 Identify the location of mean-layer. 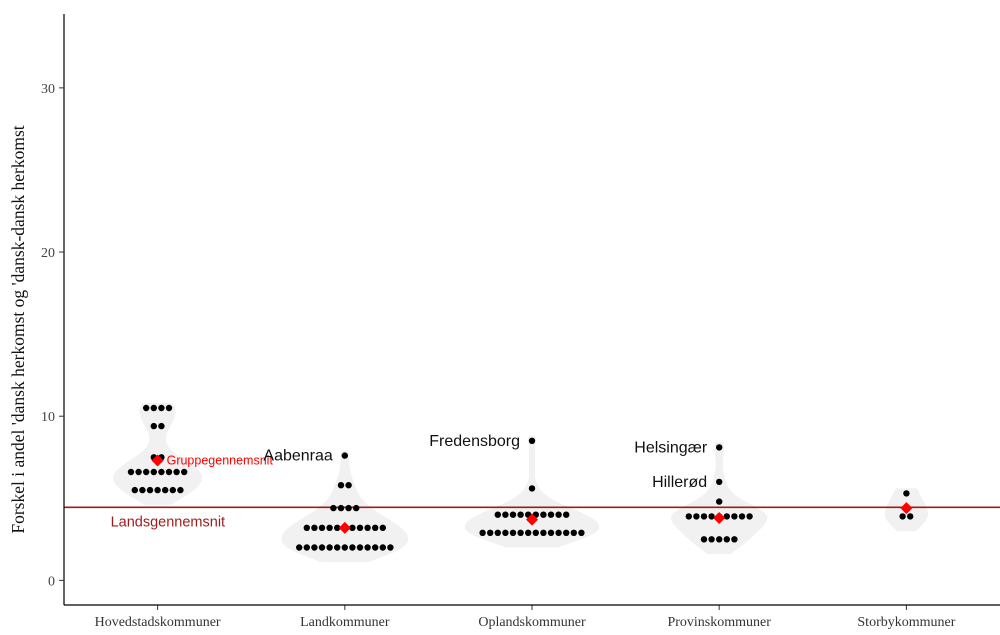
(532, 494).